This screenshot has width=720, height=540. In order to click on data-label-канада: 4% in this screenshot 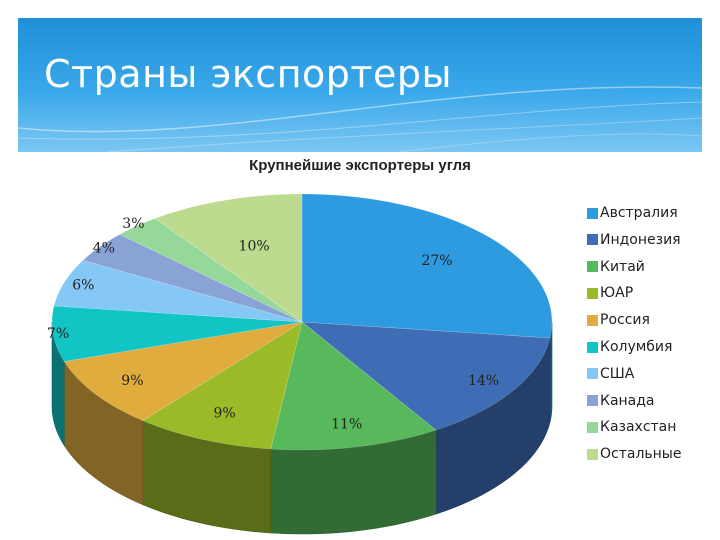, I will do `click(104, 248)`.